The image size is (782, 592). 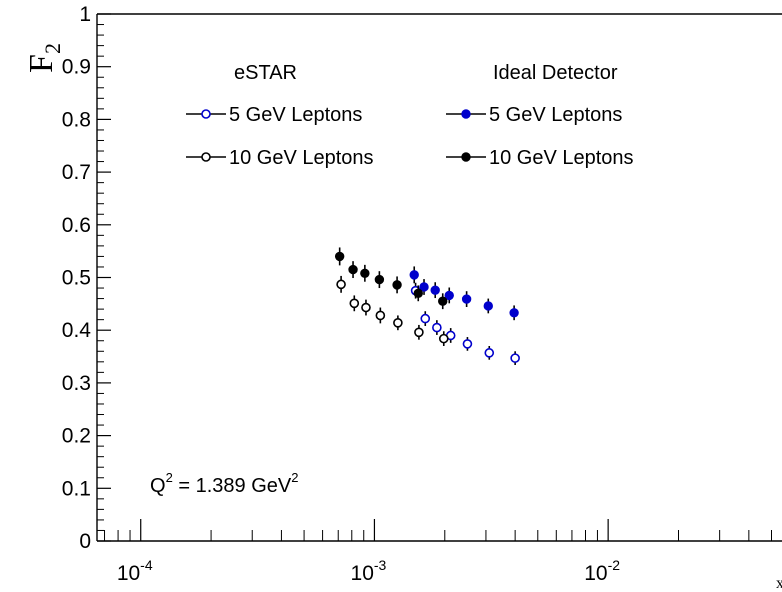 What do you see at coordinates (76, 67) in the screenshot?
I see `y-tick-label: 0.9` at bounding box center [76, 67].